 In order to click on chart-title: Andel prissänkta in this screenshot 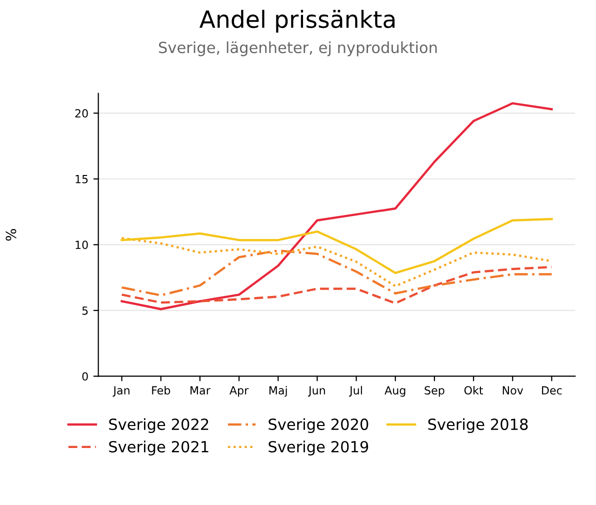, I will do `click(297, 21)`.